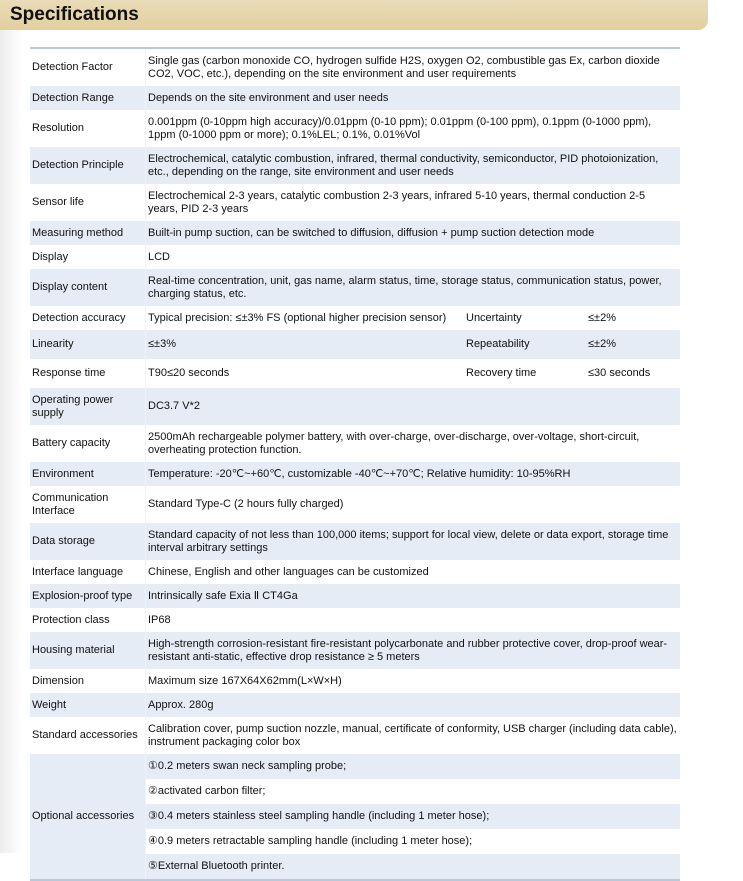  I want to click on spec-row: Linearity ≤±3% Repeatability ≤±2%, so click(355, 344).